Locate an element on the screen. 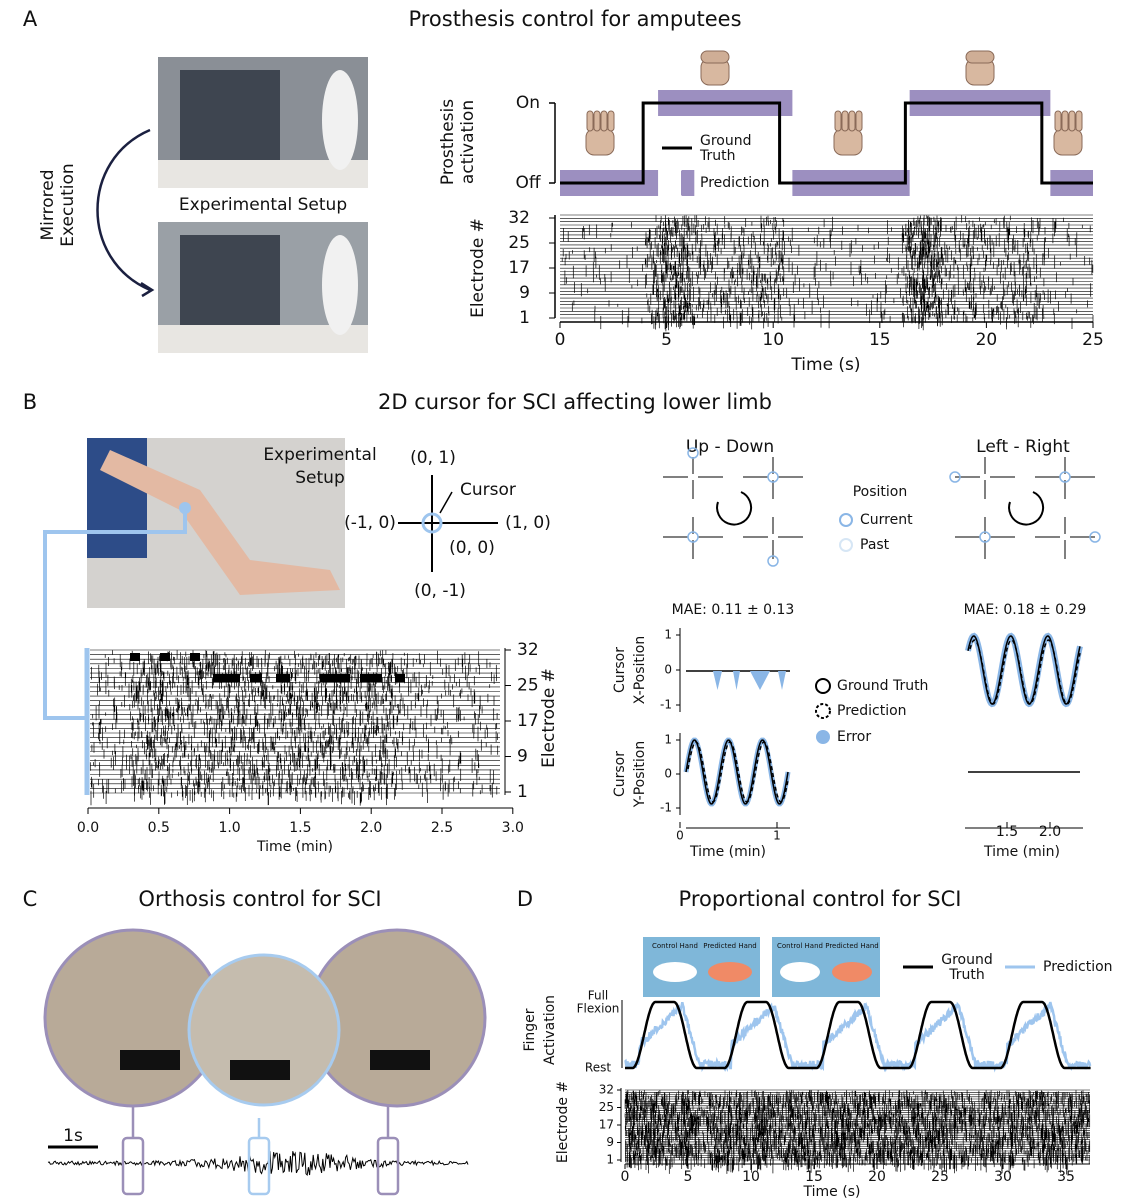 The width and height of the screenshot is (1130, 1200). tick-label: 0.0 is located at coordinates (88, 828).